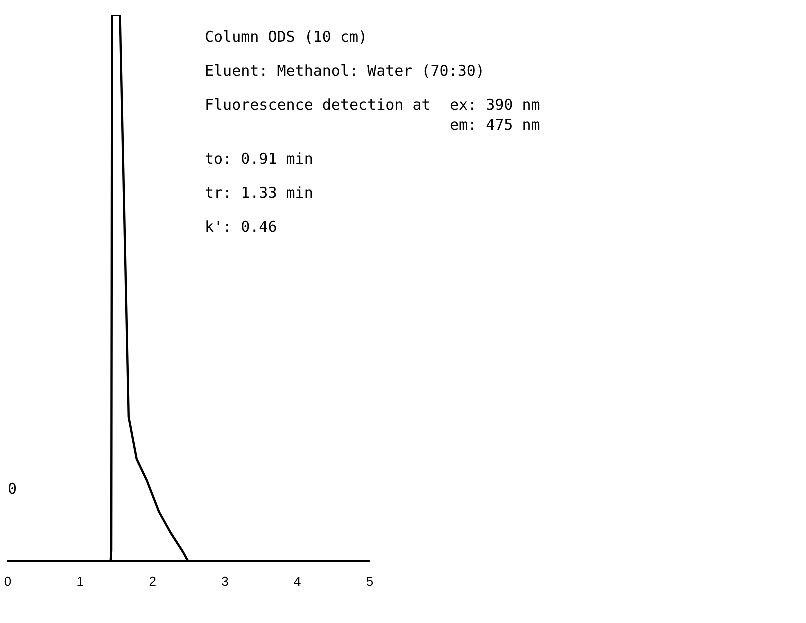 The image size is (806, 623). What do you see at coordinates (318, 105) in the screenshot?
I see `annotation: Fluorescence detection at` at bounding box center [318, 105].